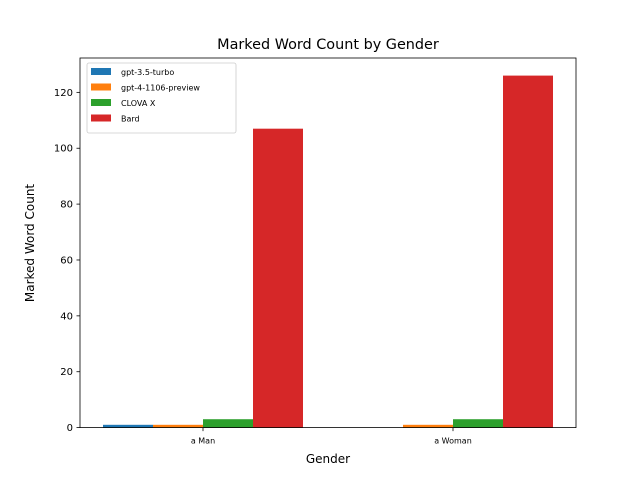 The width and height of the screenshot is (640, 480). Describe the element at coordinates (30, 243) in the screenshot. I see `y-axis-label: Marked Word Count` at that location.